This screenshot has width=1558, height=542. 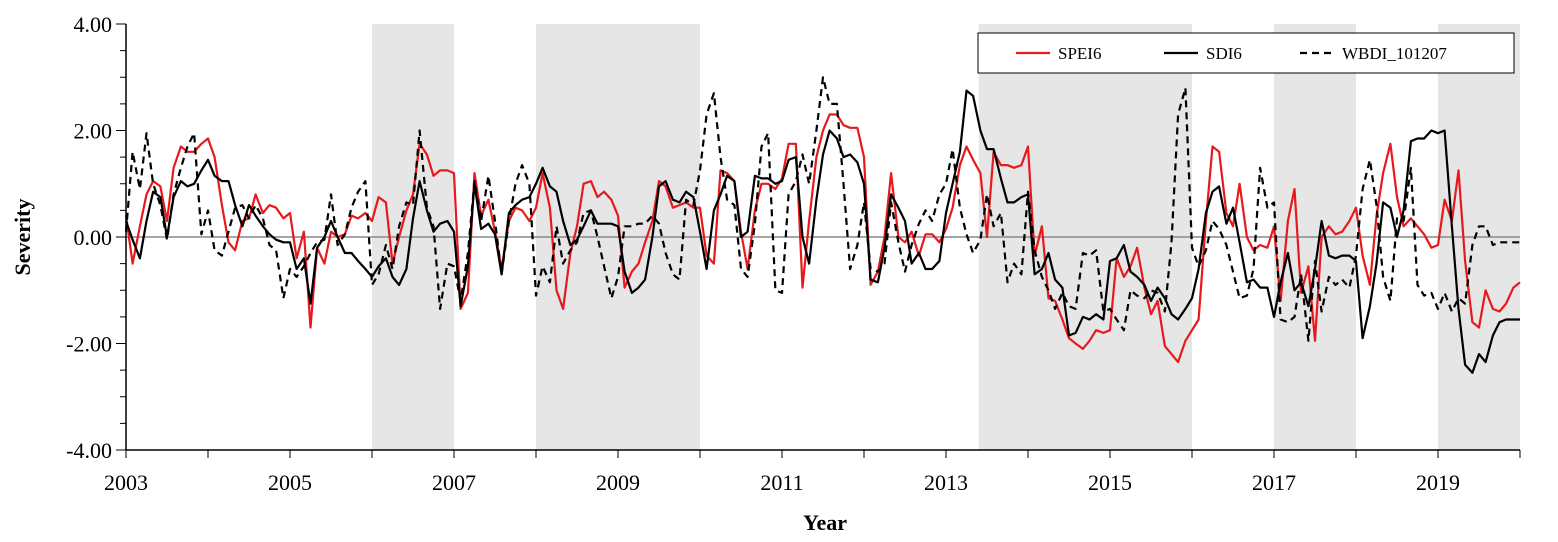 What do you see at coordinates (825, 522) in the screenshot?
I see `x-axis-title: Year` at bounding box center [825, 522].